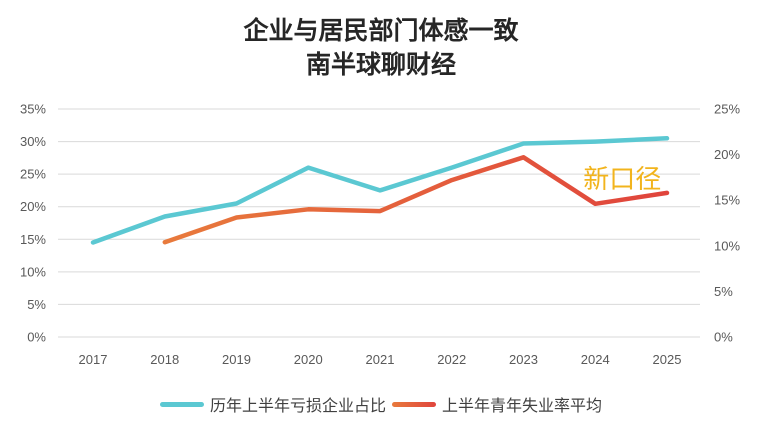 This screenshot has width=762, height=429. What do you see at coordinates (522, 405) in the screenshot?
I see `legend-label-series-2: 上半年青年失业率平均` at bounding box center [522, 405].